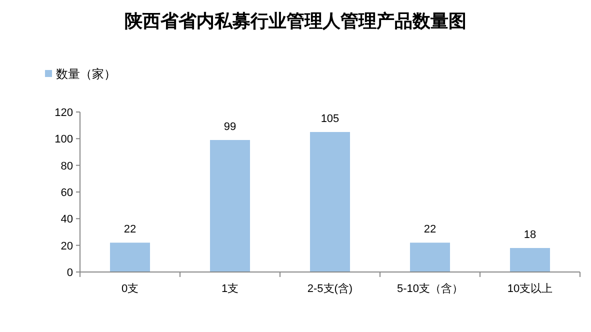 This screenshot has width=591, height=332. Describe the element at coordinates (66, 220) in the screenshot. I see `y-tick-label: 40` at that location.